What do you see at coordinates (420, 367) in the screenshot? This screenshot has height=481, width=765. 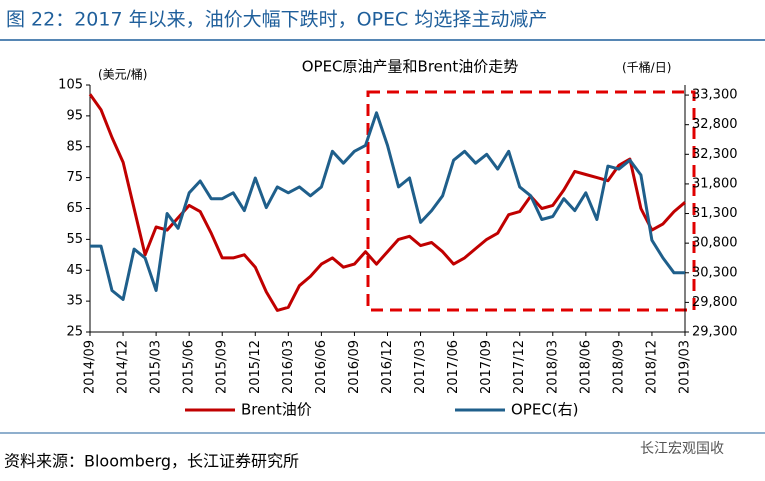 I see `x-tick-label: 2017/03` at bounding box center [420, 367].